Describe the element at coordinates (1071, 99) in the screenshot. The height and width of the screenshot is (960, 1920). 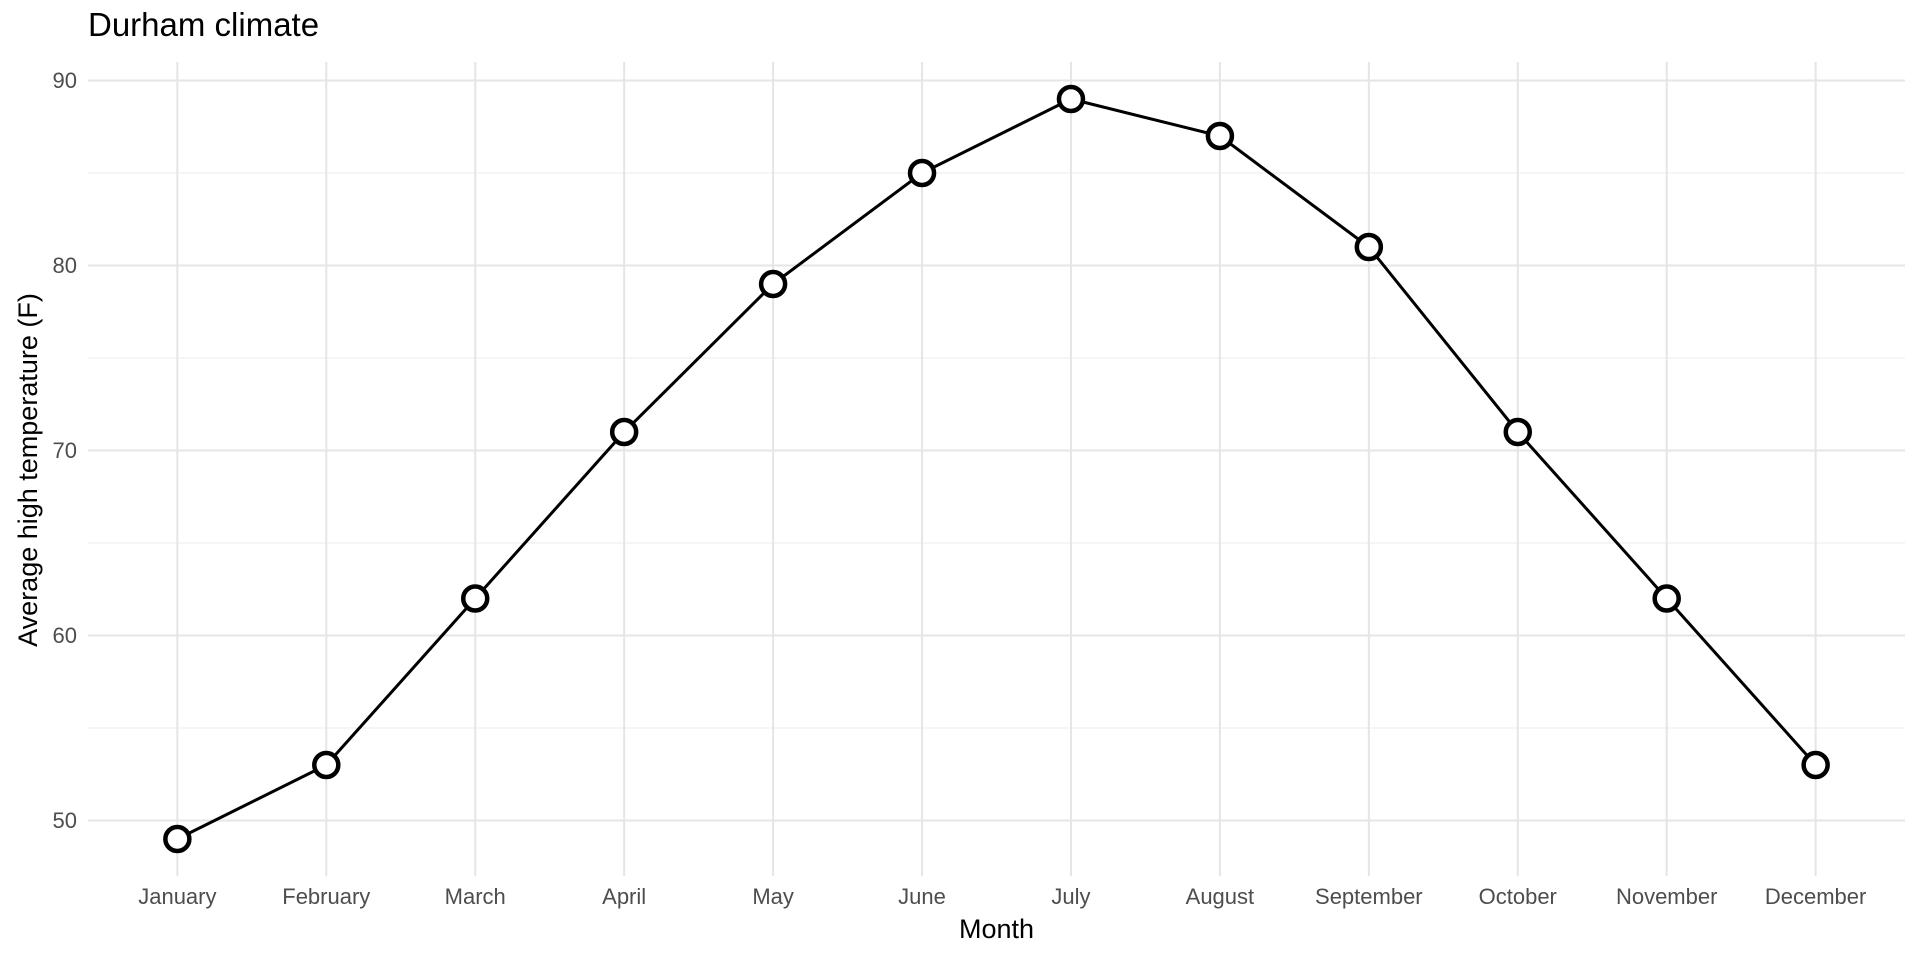
I see `data-point-july` at that location.